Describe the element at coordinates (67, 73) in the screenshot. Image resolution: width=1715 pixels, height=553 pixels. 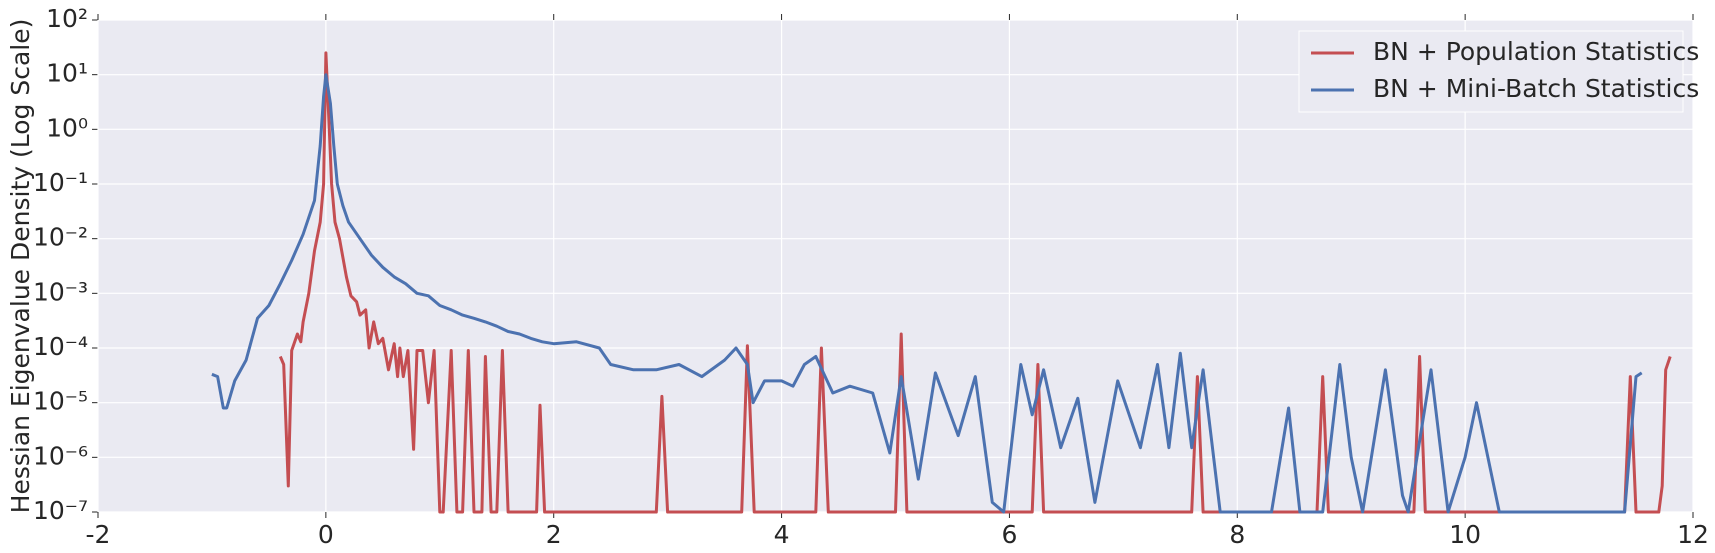
I see `y-tick-label: 10¹` at that location.